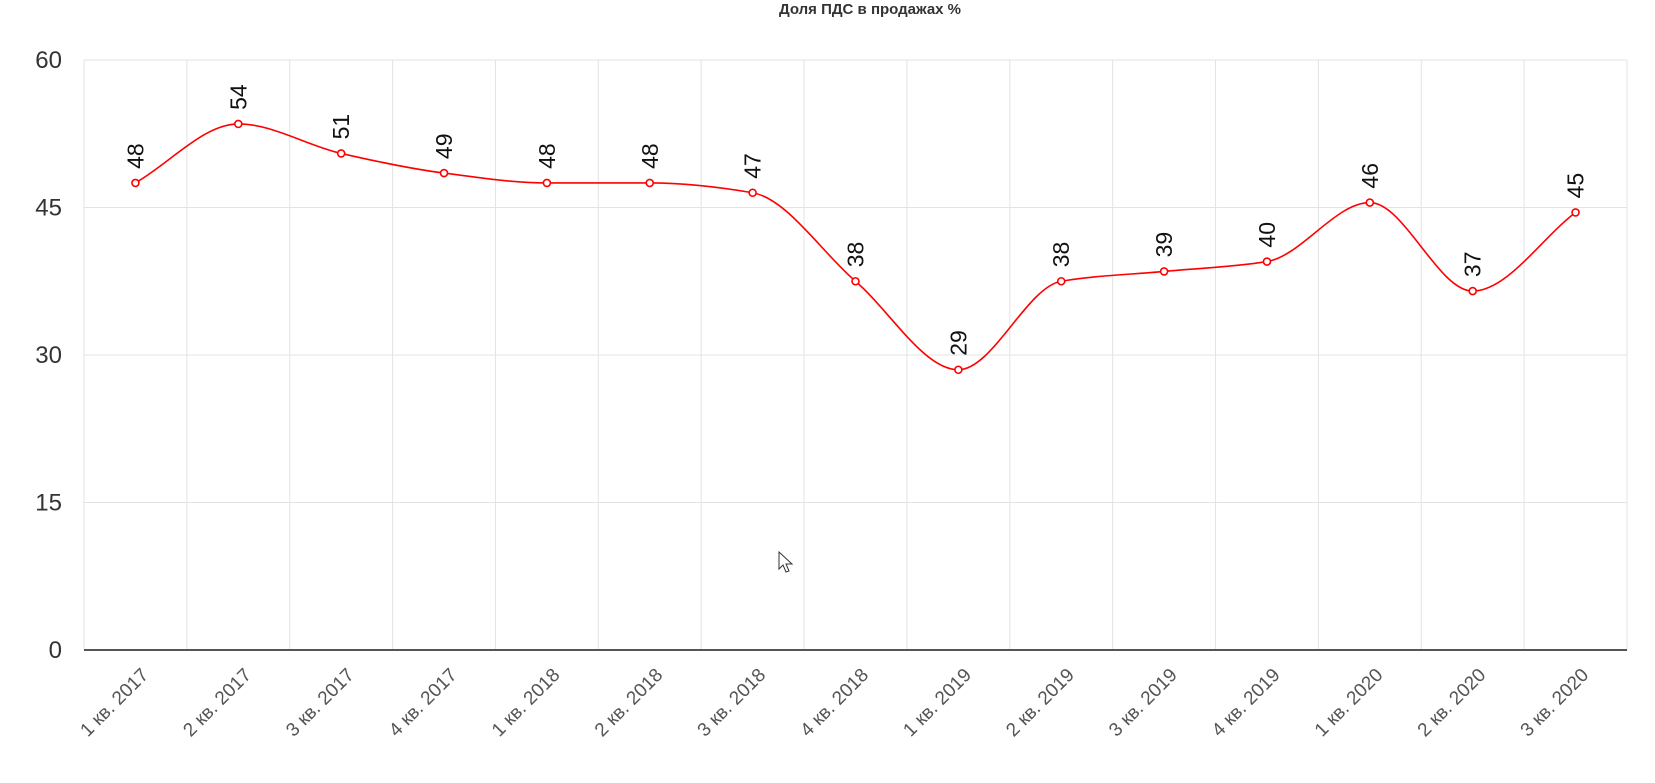 This screenshot has width=1655, height=783. I want to click on x-tick-label: 2 кв. 2017, so click(217, 703).